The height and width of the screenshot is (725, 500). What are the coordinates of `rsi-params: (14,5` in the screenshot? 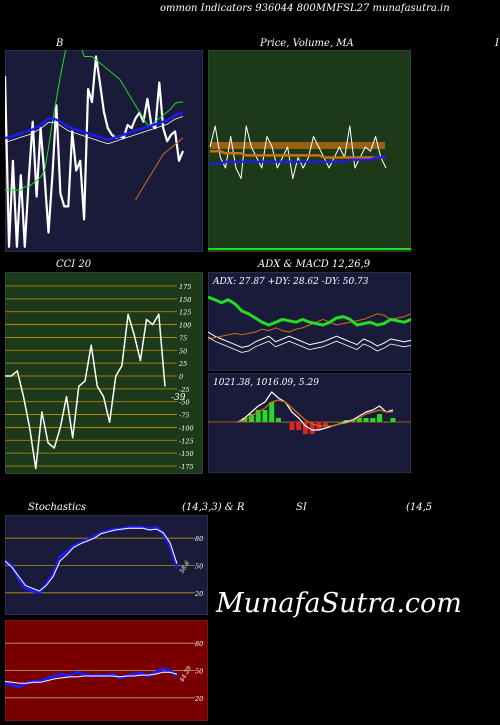 It's located at (419, 507).